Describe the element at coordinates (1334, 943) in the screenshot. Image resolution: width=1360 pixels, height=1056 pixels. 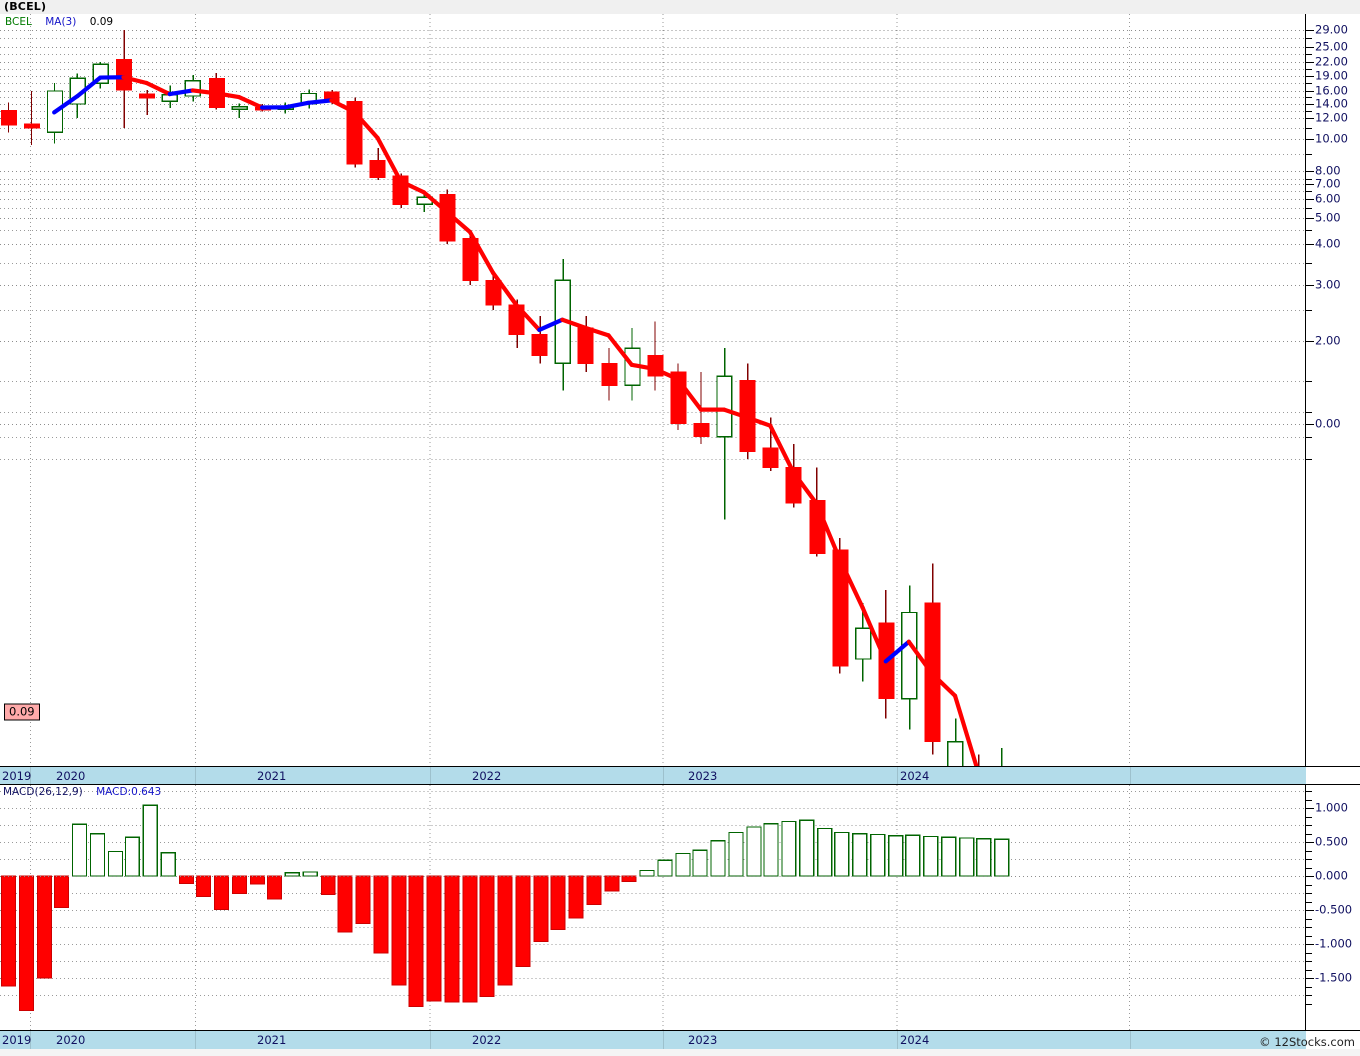
I see `macd-axis-label: -1.000` at that location.